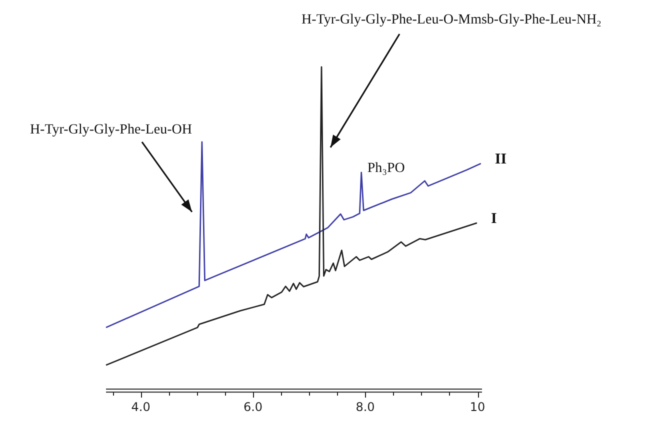 The image size is (651, 427). Describe the element at coordinates (140, 407) in the screenshot. I see `x-tick-label: 4.0` at that location.